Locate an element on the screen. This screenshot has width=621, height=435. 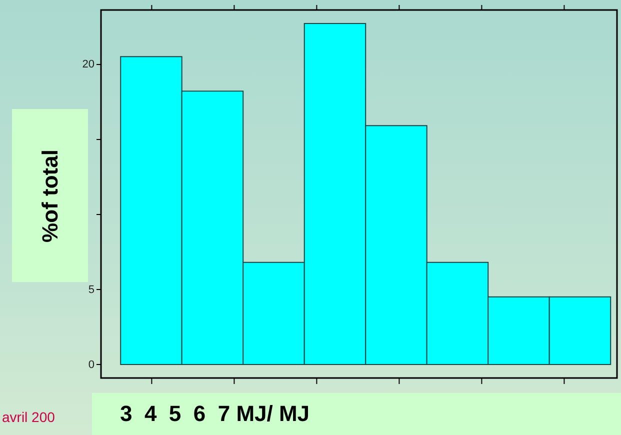
text: avril 200 is located at coordinates (28, 417).